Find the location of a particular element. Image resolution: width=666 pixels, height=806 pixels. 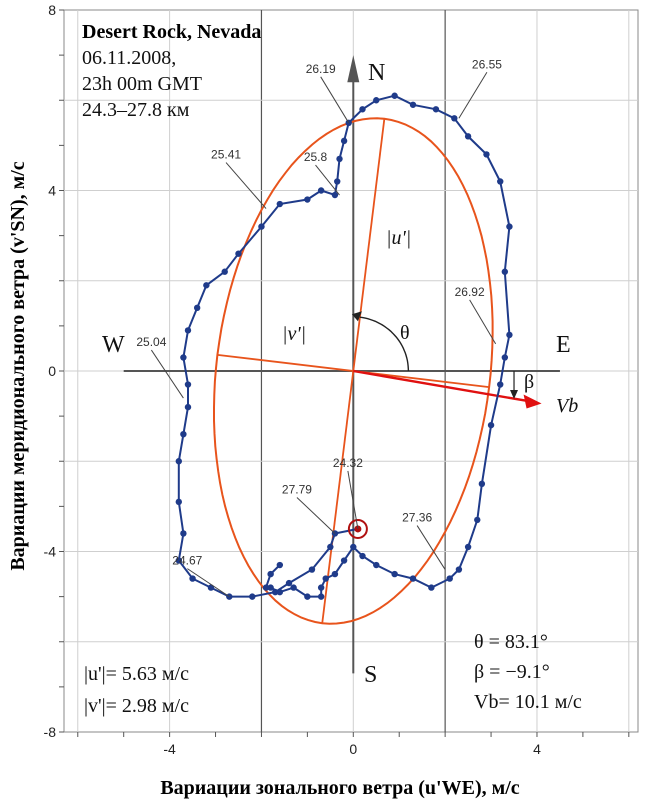

vb-label: Vb is located at coordinates (567, 406).